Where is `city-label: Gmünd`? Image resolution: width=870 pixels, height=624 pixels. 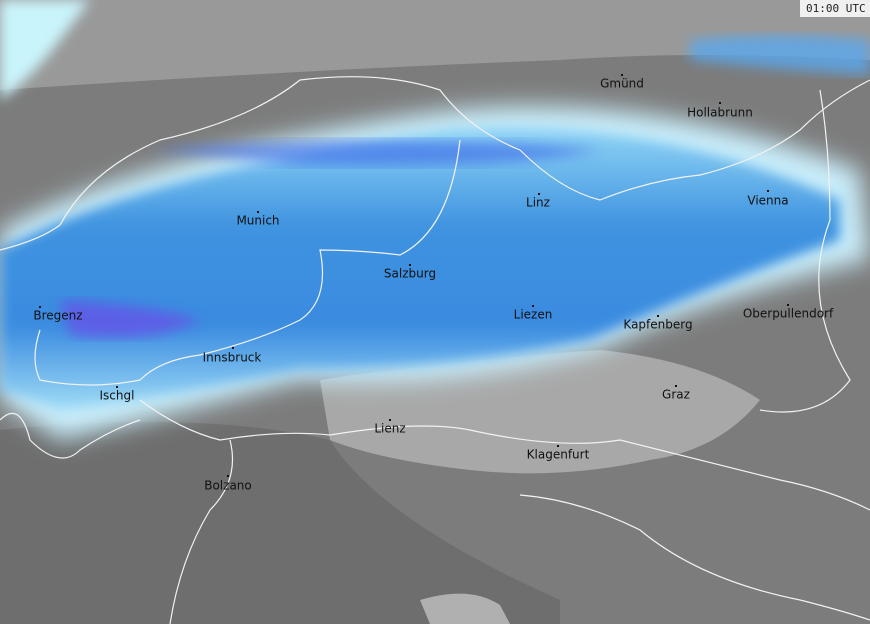
city-label: Gmünd is located at coordinates (622, 84).